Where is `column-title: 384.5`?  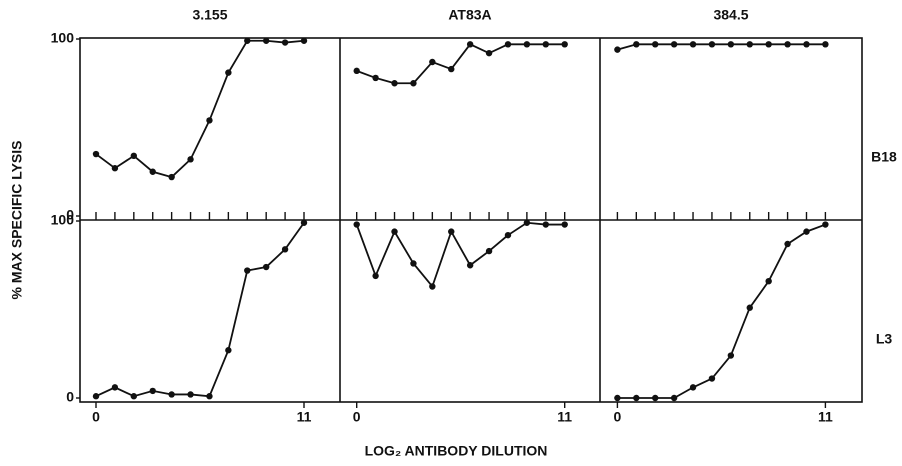 column-title: 384.5 is located at coordinates (730, 15).